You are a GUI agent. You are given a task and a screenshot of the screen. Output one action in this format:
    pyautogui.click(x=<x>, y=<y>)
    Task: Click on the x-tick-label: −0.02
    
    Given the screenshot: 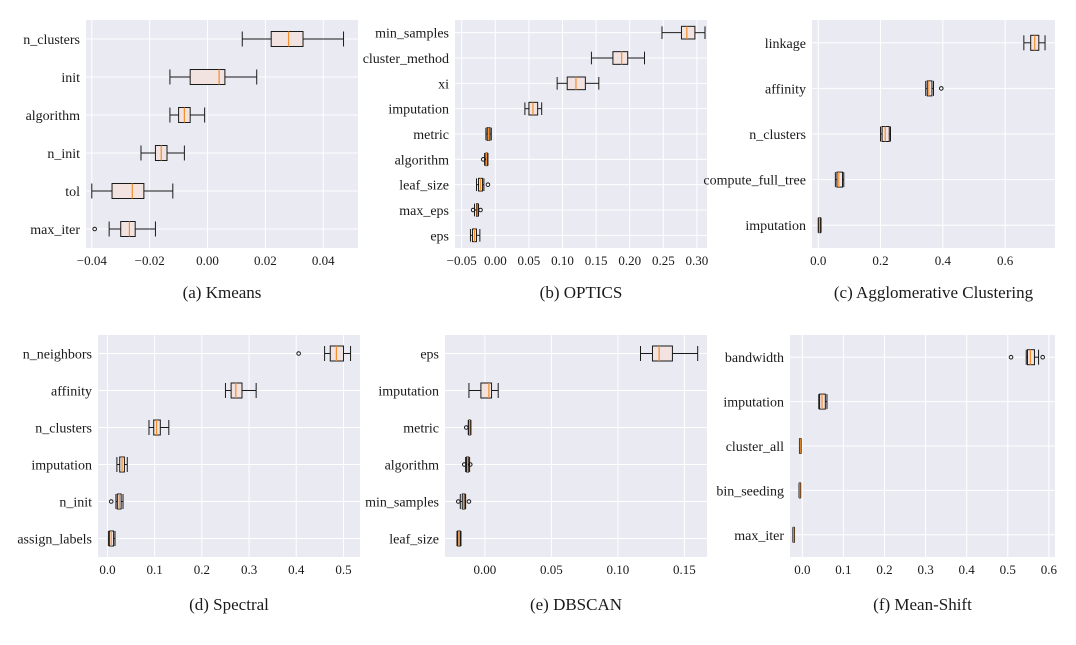 What is the action you would take?
    pyautogui.click(x=150, y=260)
    